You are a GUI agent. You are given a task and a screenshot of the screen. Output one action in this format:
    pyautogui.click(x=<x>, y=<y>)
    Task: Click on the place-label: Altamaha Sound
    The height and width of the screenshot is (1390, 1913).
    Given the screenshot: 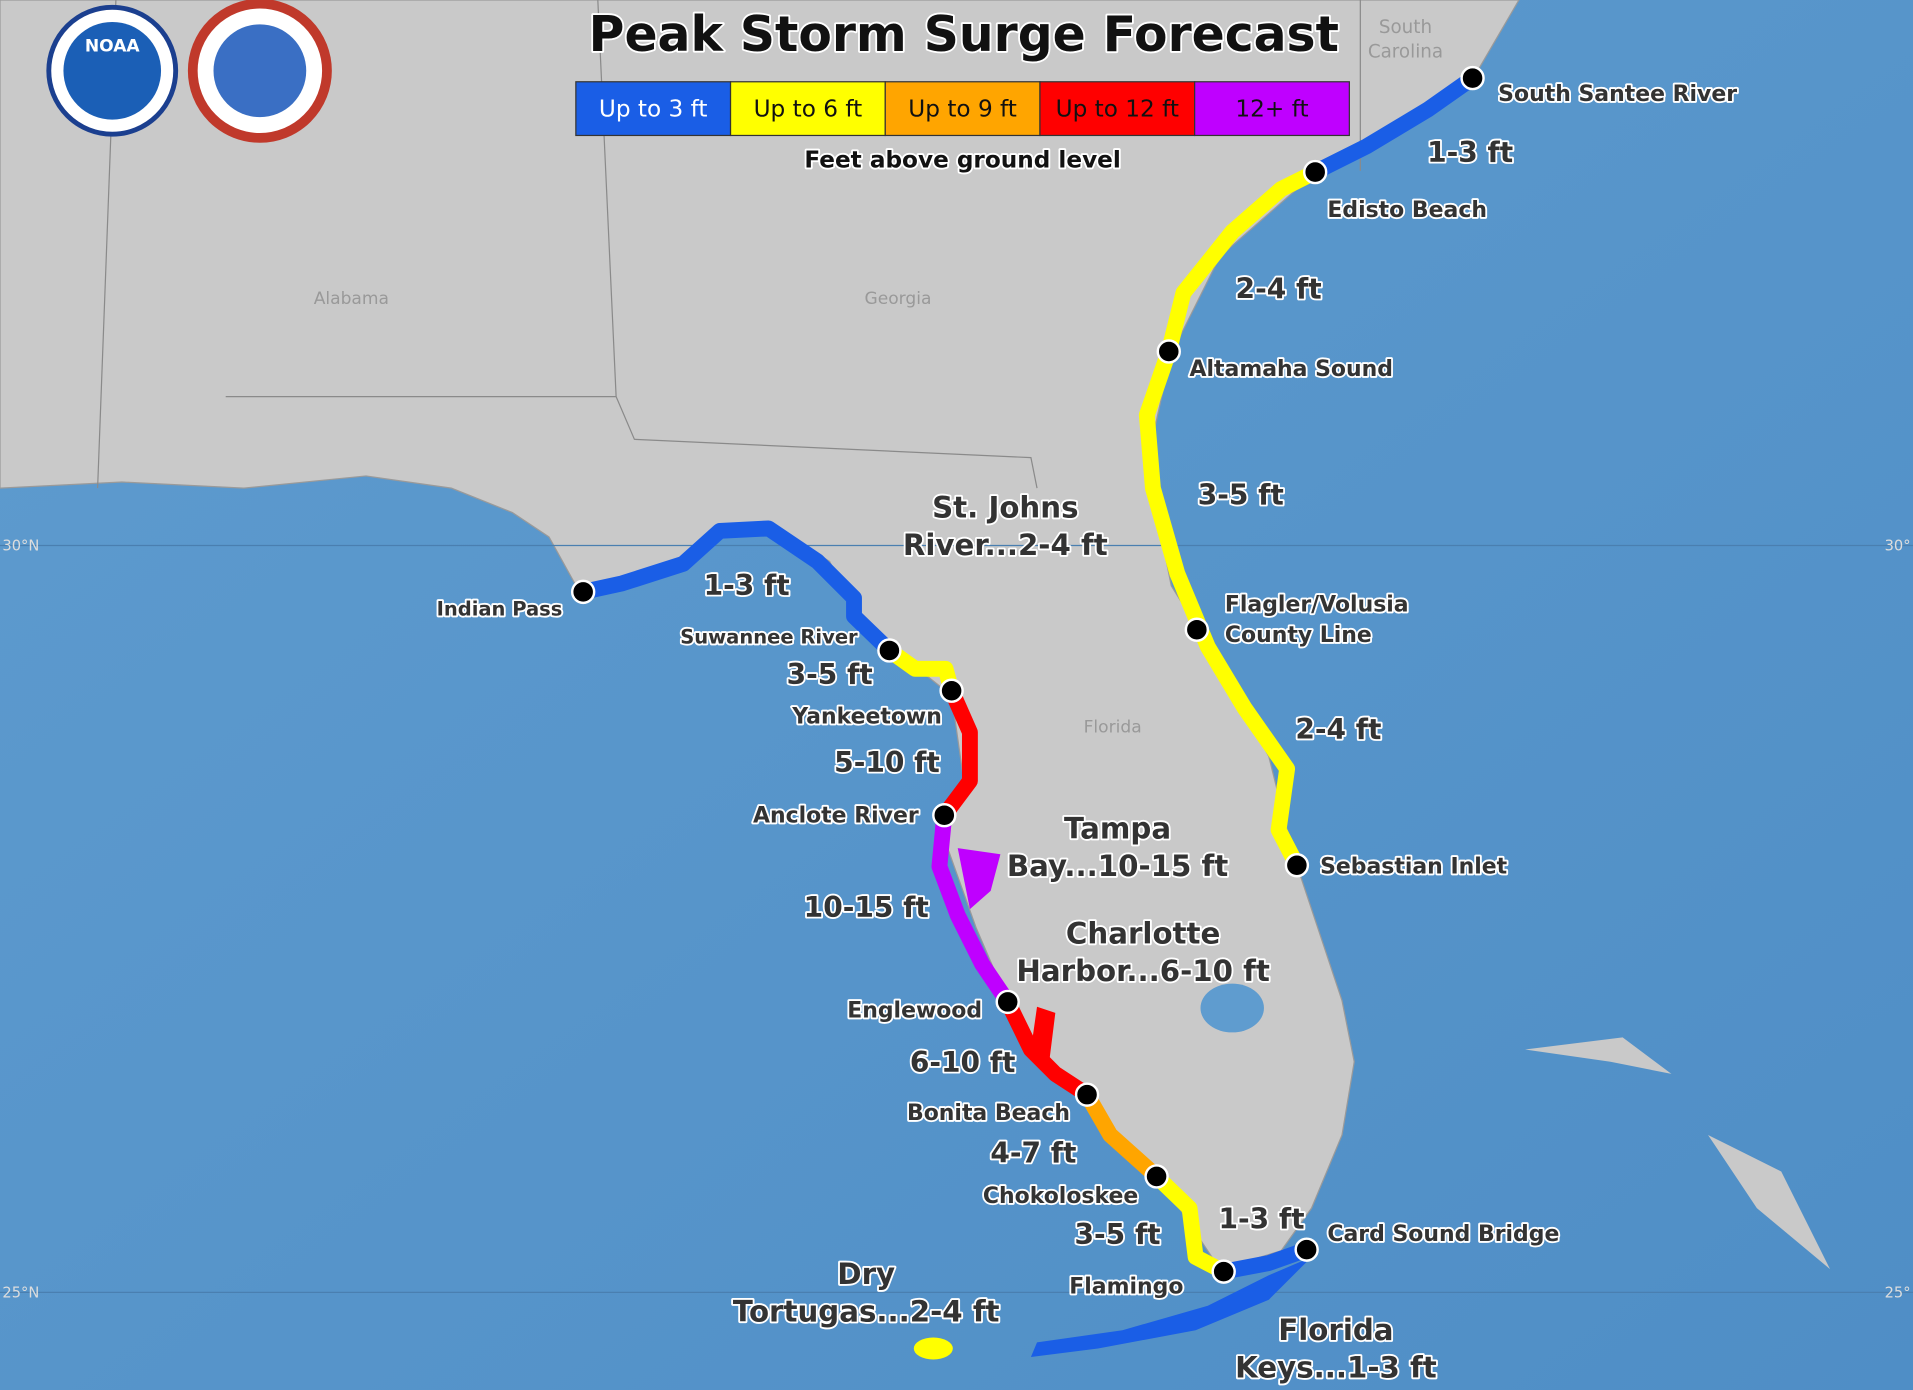 What is the action you would take?
    pyautogui.click(x=1291, y=369)
    